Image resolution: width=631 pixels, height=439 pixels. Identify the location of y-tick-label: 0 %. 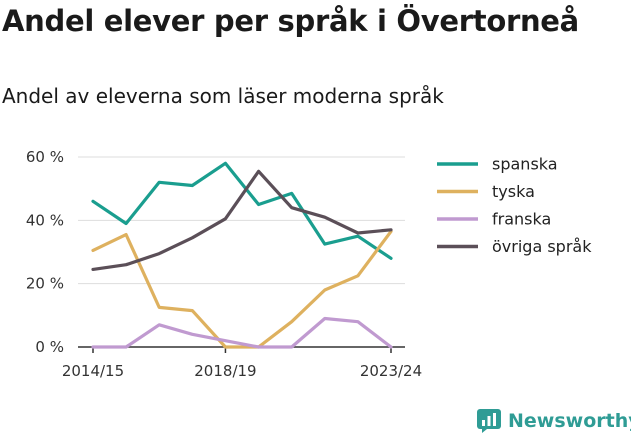
(49, 347).